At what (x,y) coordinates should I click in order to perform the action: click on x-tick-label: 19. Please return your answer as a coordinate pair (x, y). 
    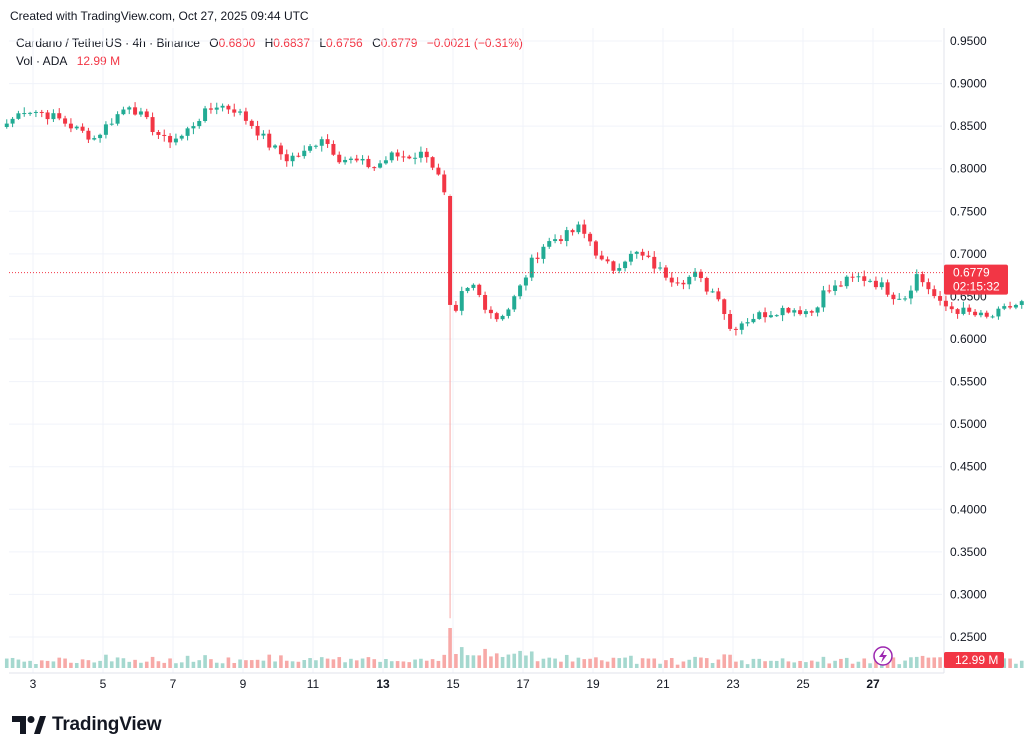
    Looking at the image, I should click on (593, 684).